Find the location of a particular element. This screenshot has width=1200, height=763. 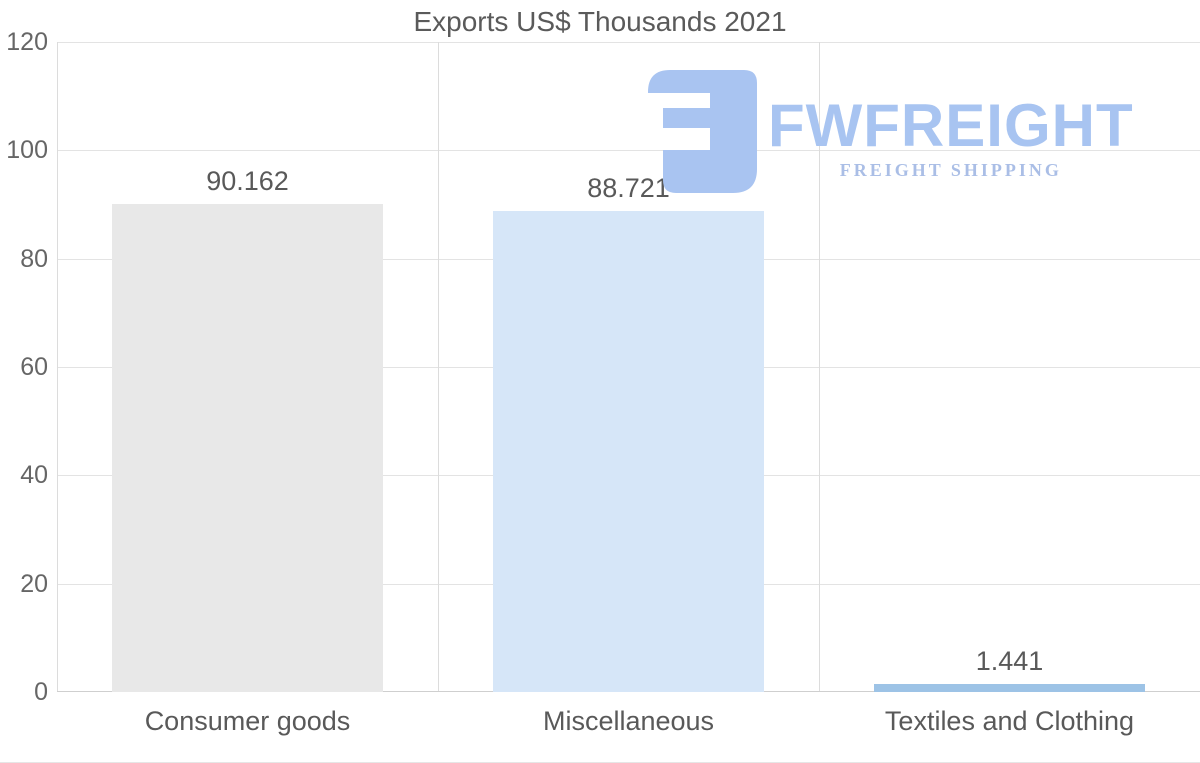

x-axis-label-miscellaneous: Miscellaneous is located at coordinates (628, 721).